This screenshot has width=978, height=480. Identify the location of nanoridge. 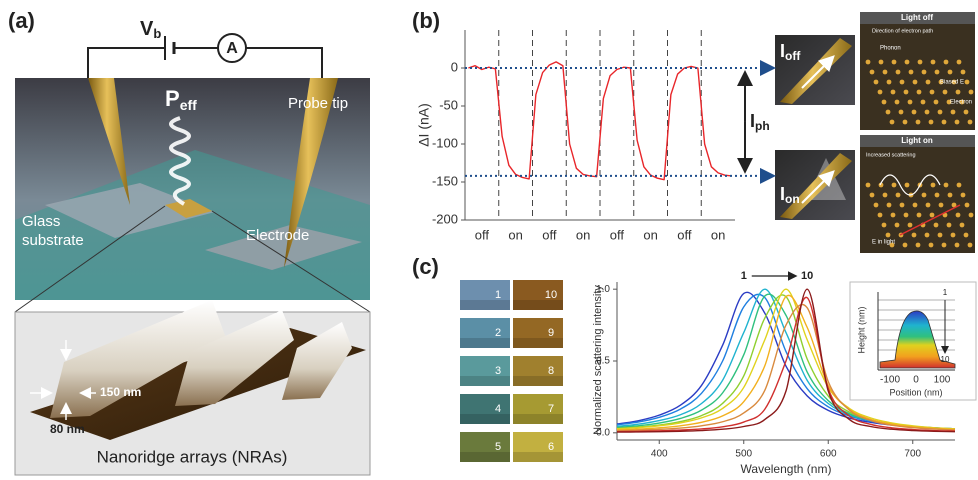
(816, 71).